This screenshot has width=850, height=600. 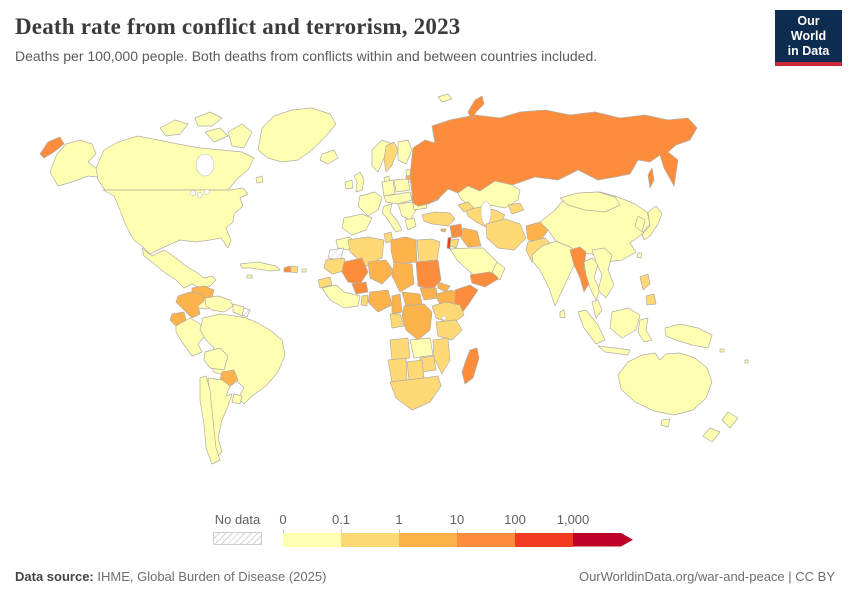 What do you see at coordinates (219, 304) in the screenshot?
I see `country-venezuela` at bounding box center [219, 304].